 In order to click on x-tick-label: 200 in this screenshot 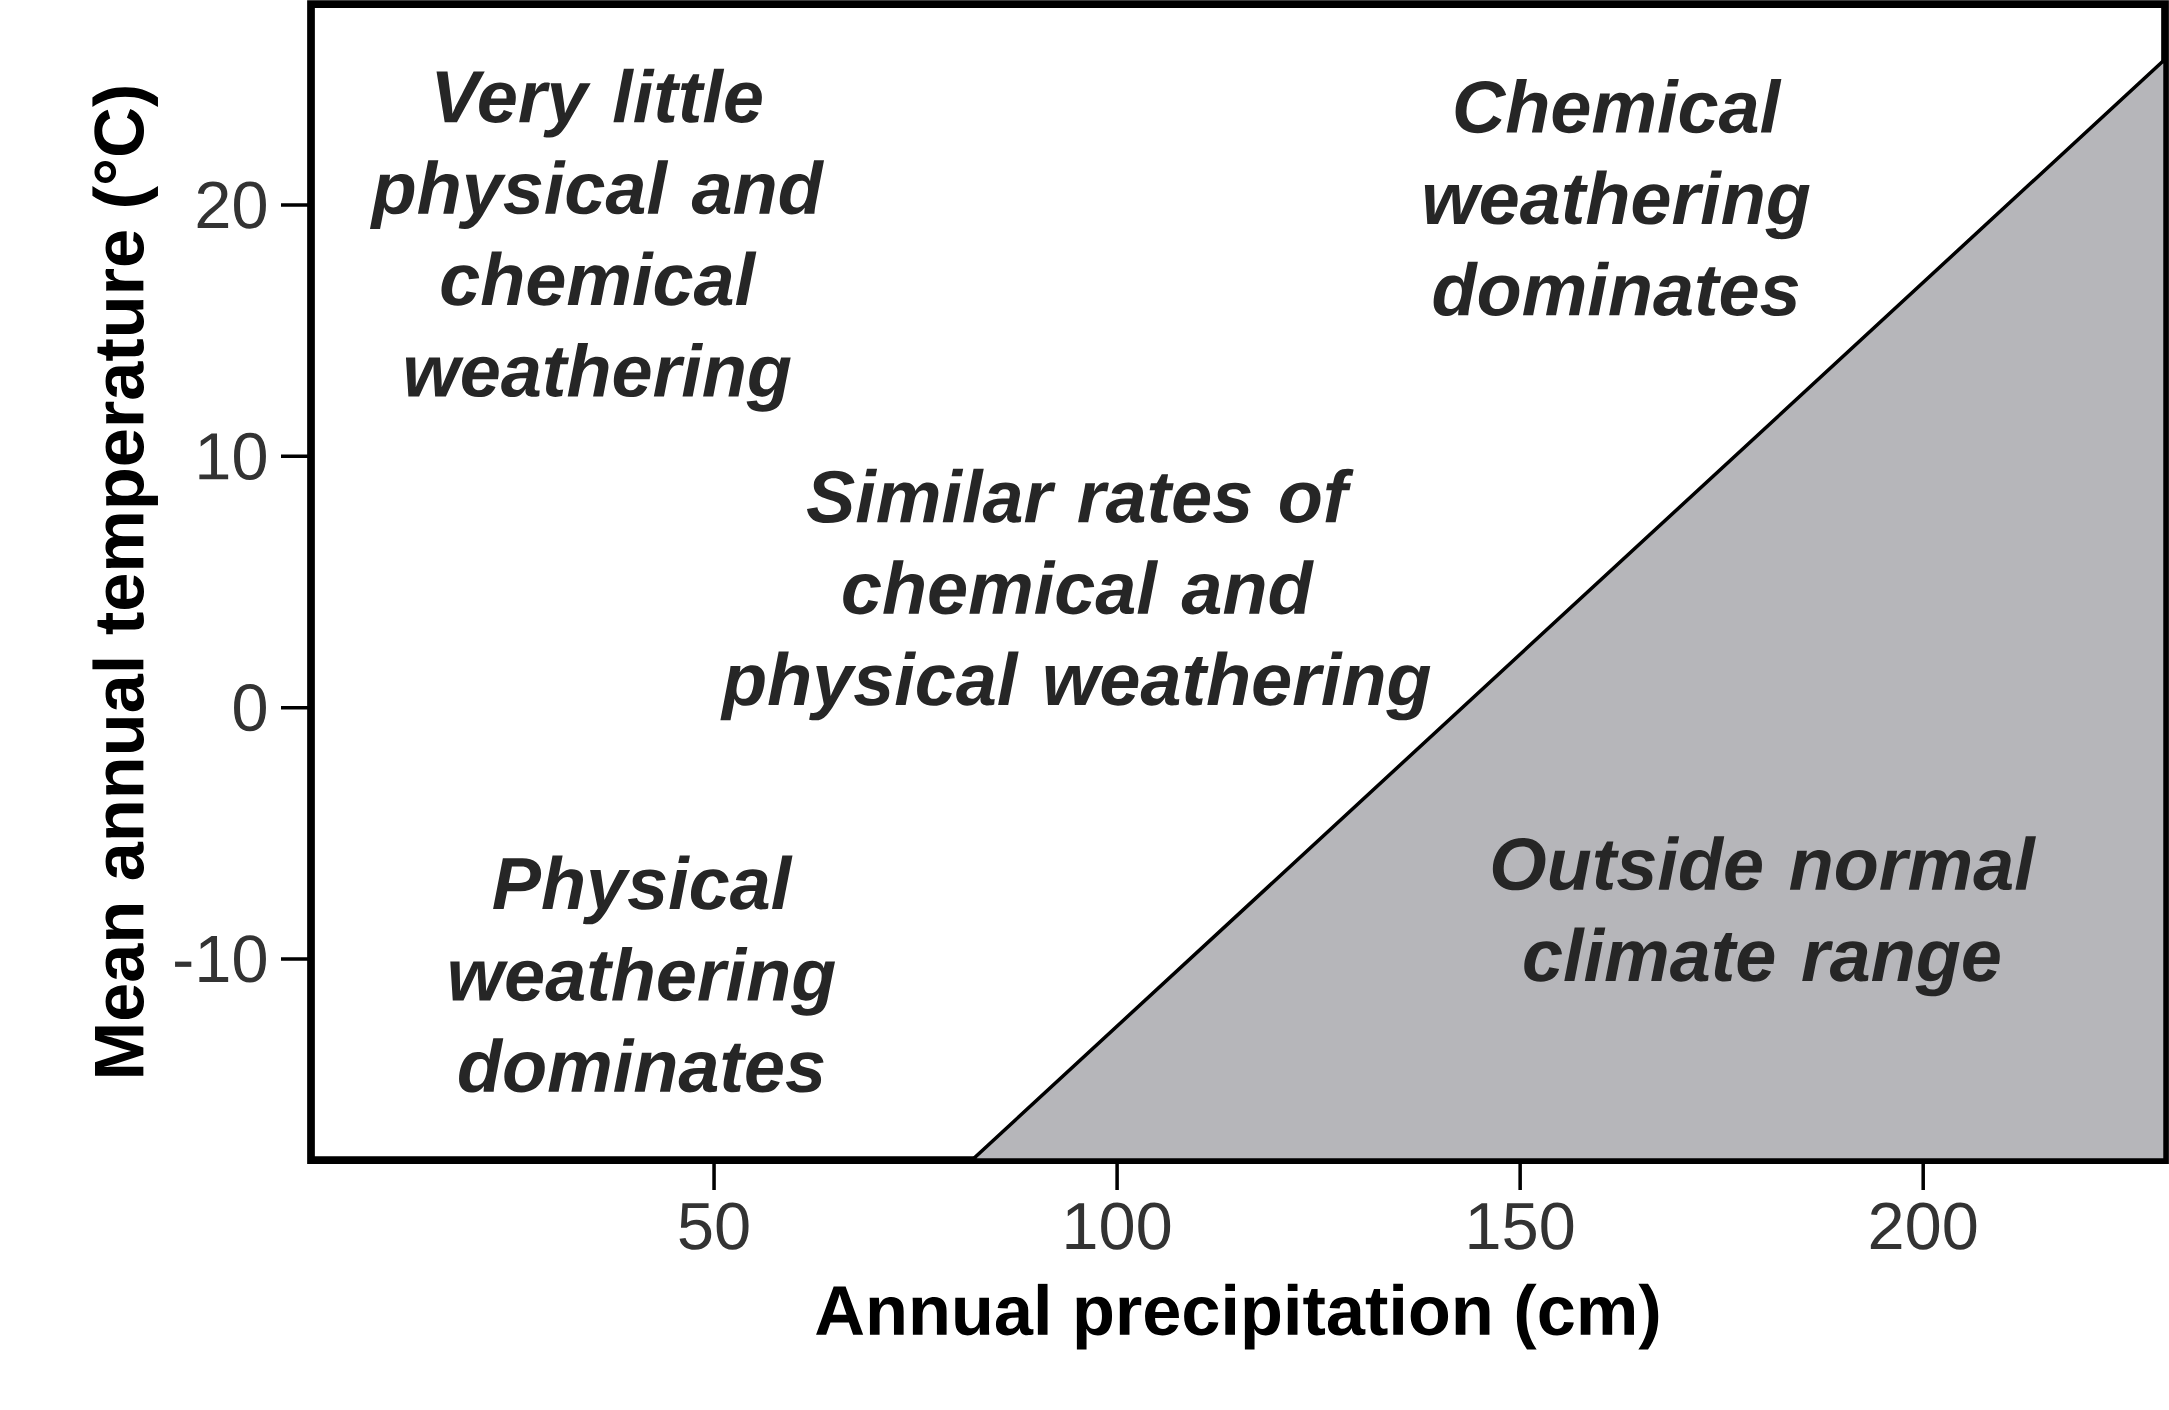, I will do `click(1923, 1226)`.